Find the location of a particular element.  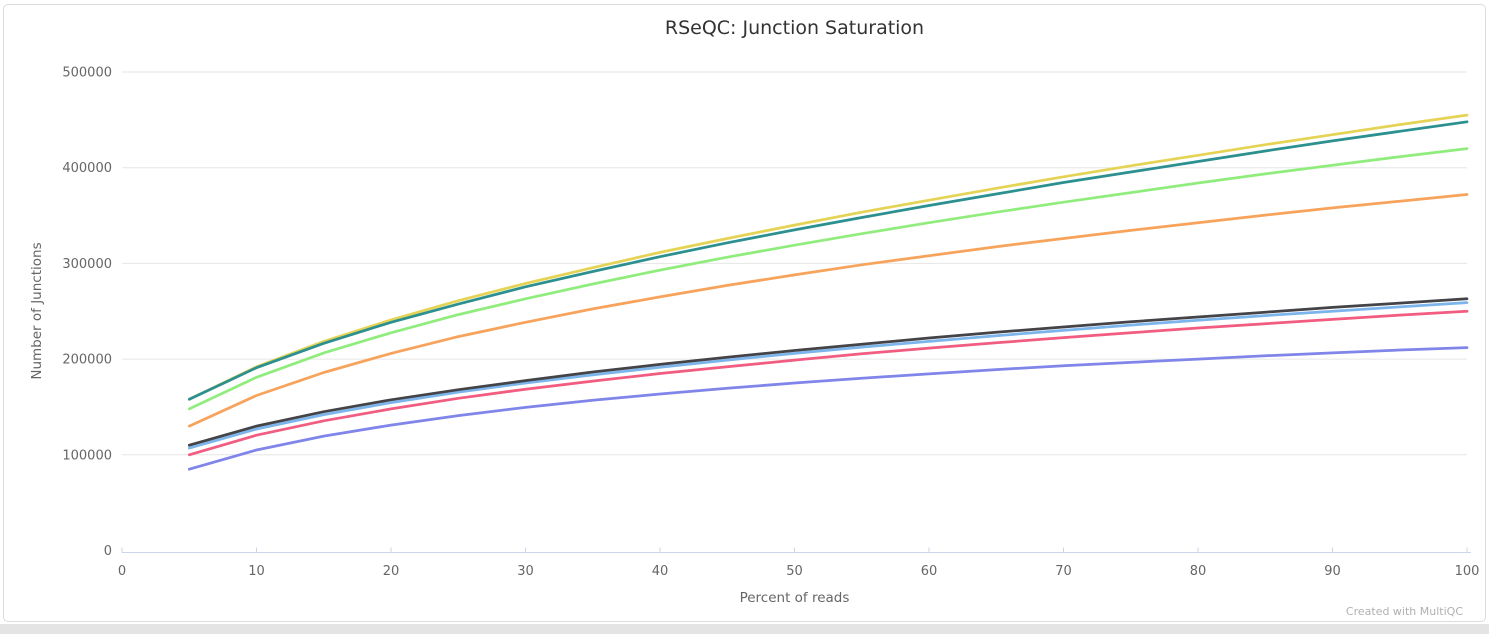

y-axis-title: Number of Junctions is located at coordinates (37, 311).